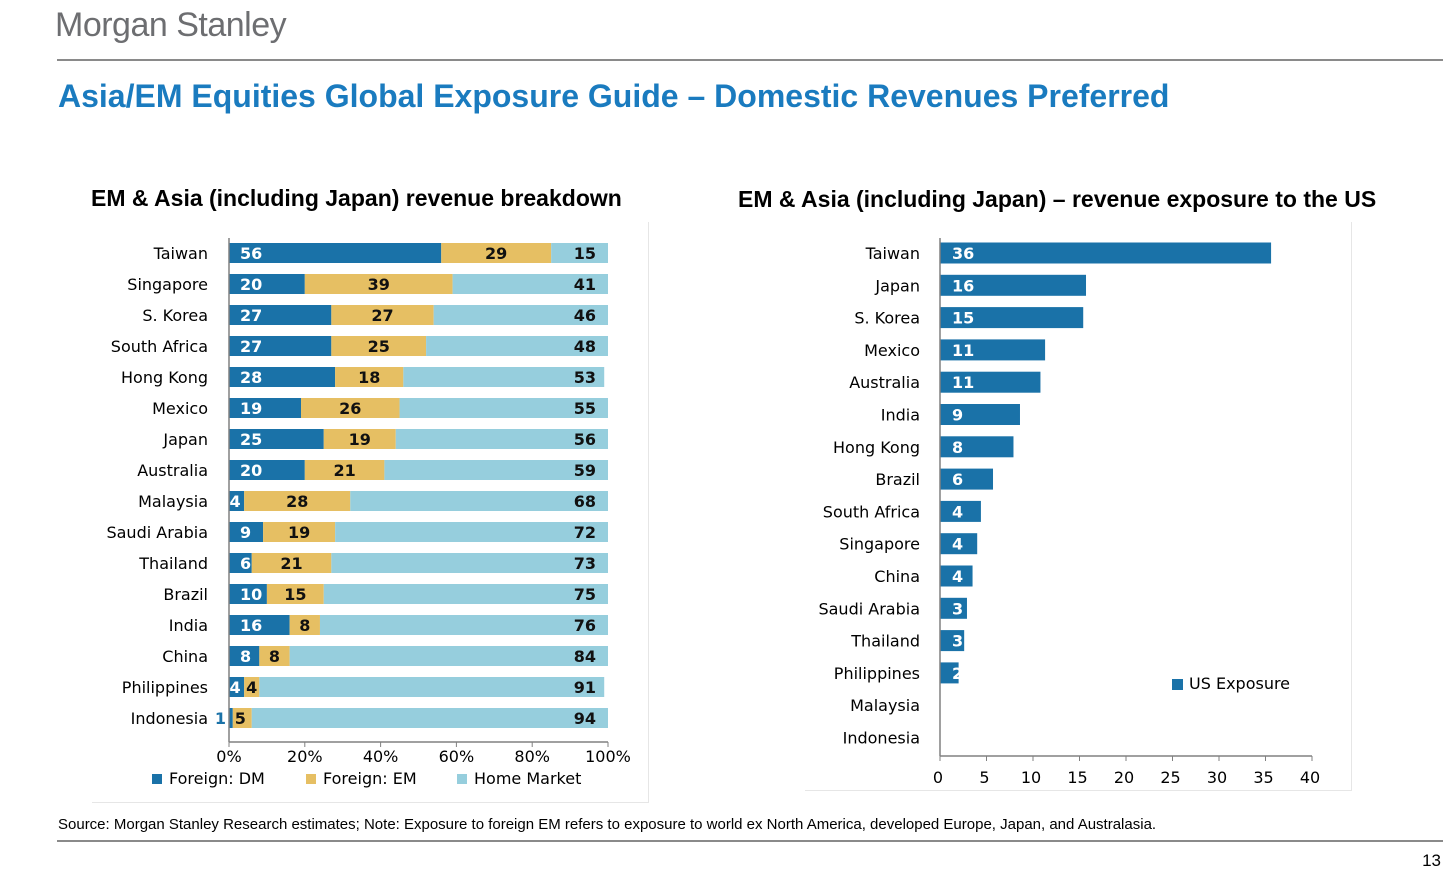  I want to click on x-tick-label: 100%, so click(608, 756).